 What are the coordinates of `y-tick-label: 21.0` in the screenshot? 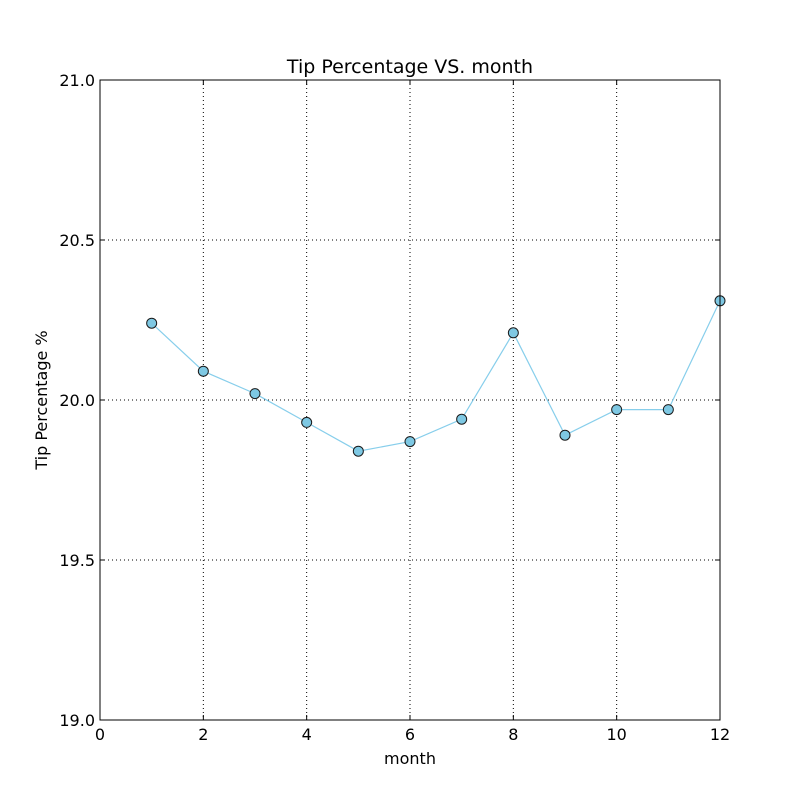 It's located at (77, 80).